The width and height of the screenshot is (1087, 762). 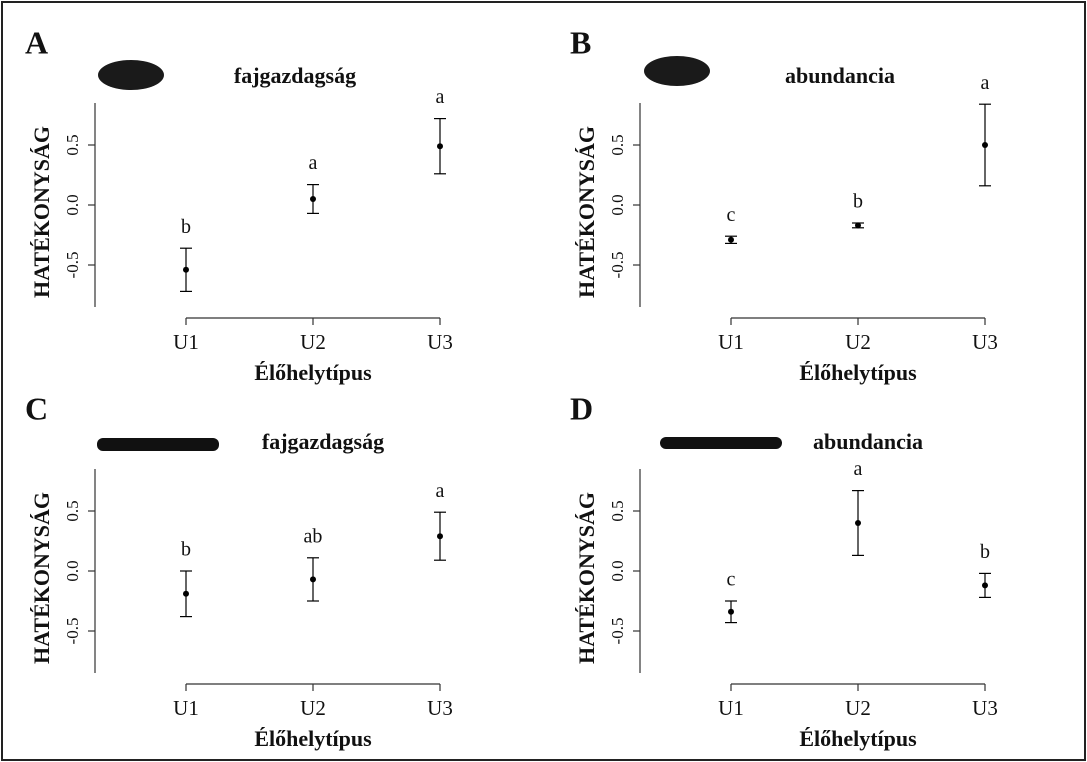 I want to click on panel-letter: B, so click(x=580, y=42).